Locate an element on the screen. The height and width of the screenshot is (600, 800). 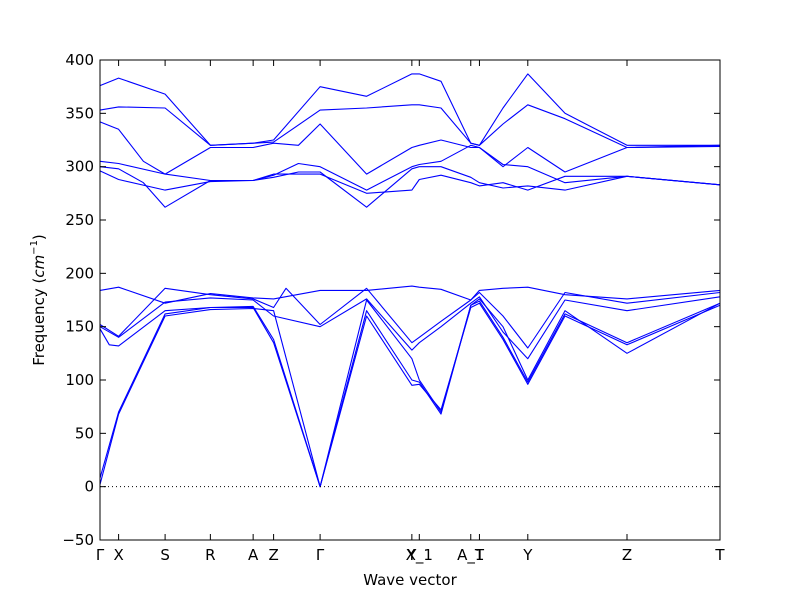
y-tick-label: 250 is located at coordinates (79, 220).